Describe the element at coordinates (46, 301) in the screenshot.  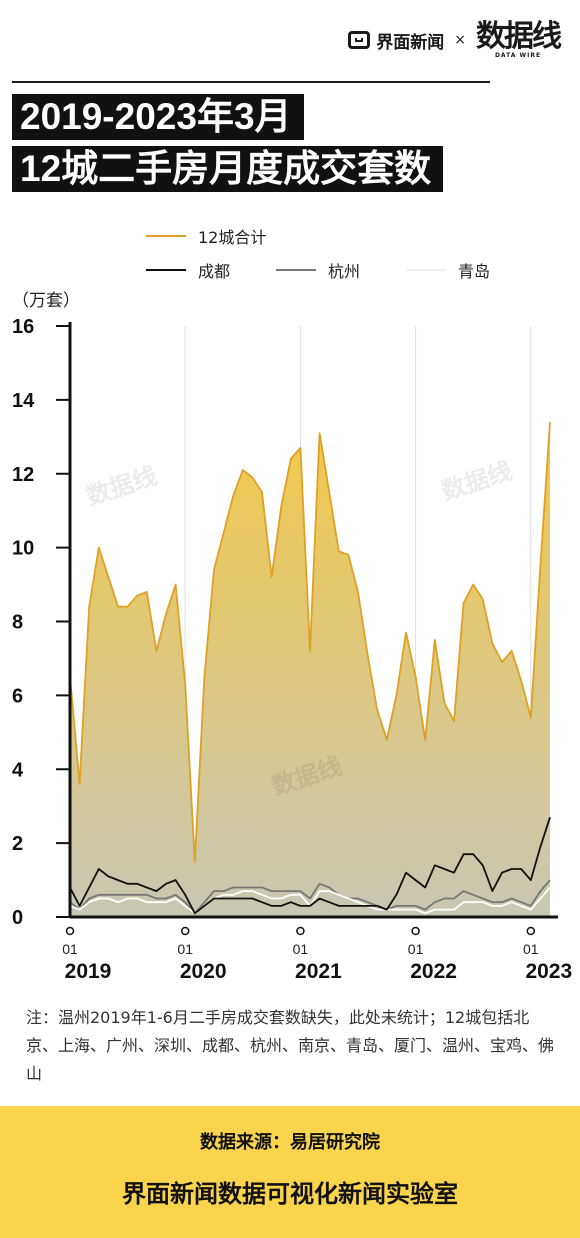
I see `y-unit-label: （万套）` at that location.